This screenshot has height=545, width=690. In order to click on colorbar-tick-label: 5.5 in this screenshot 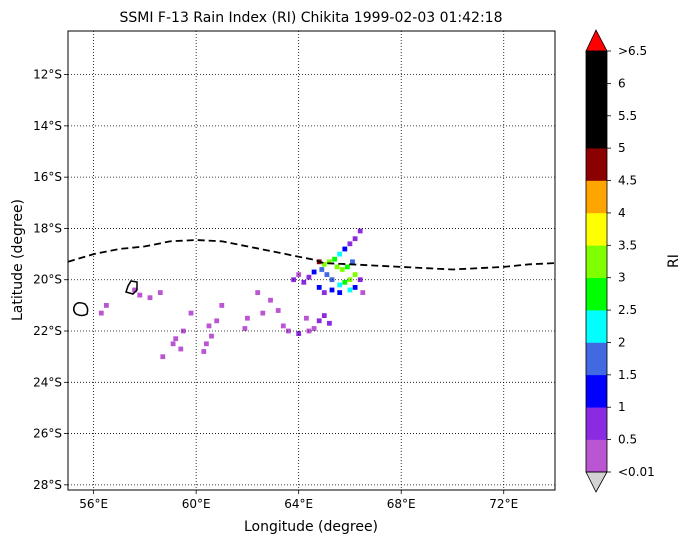, I will do `click(627, 116)`.